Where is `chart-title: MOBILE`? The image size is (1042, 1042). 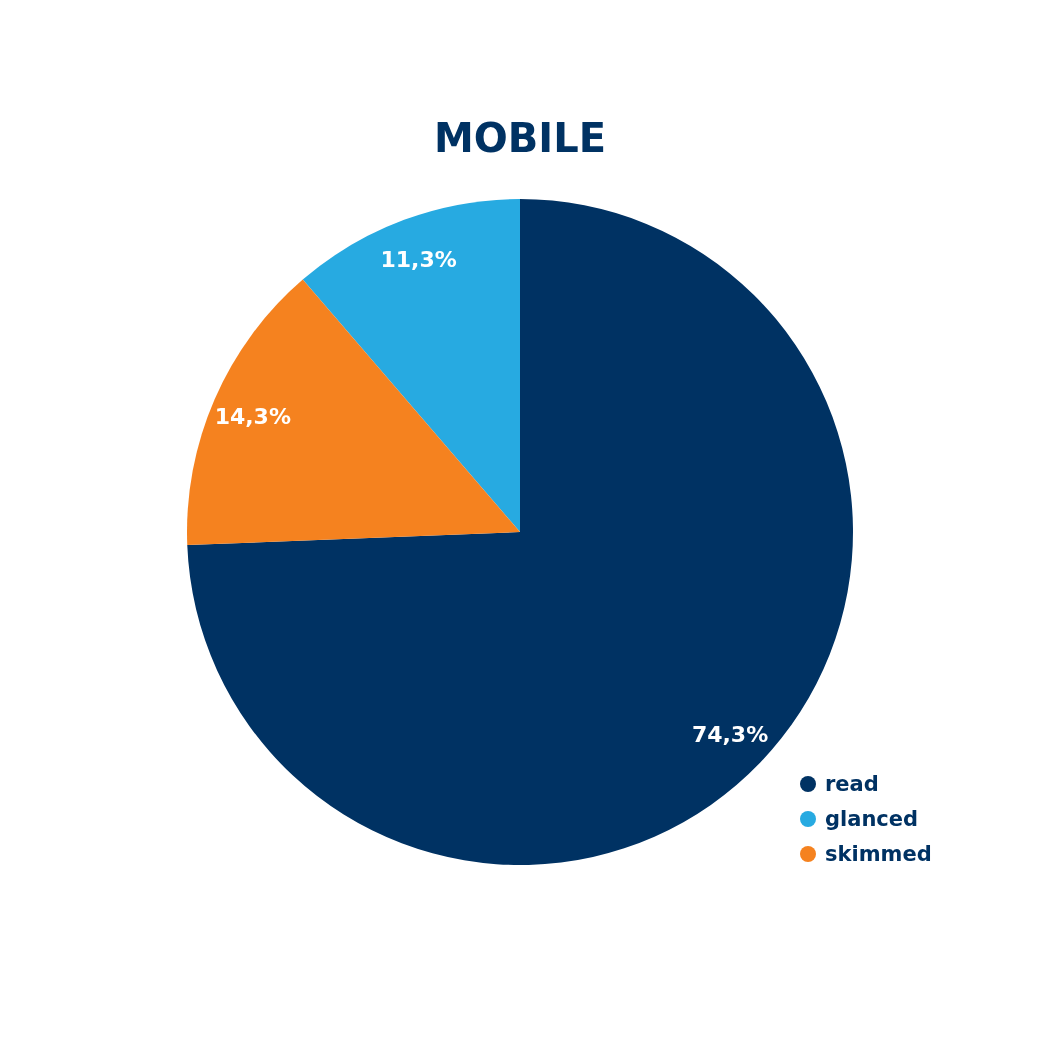 chart-title: MOBILE is located at coordinates (520, 138).